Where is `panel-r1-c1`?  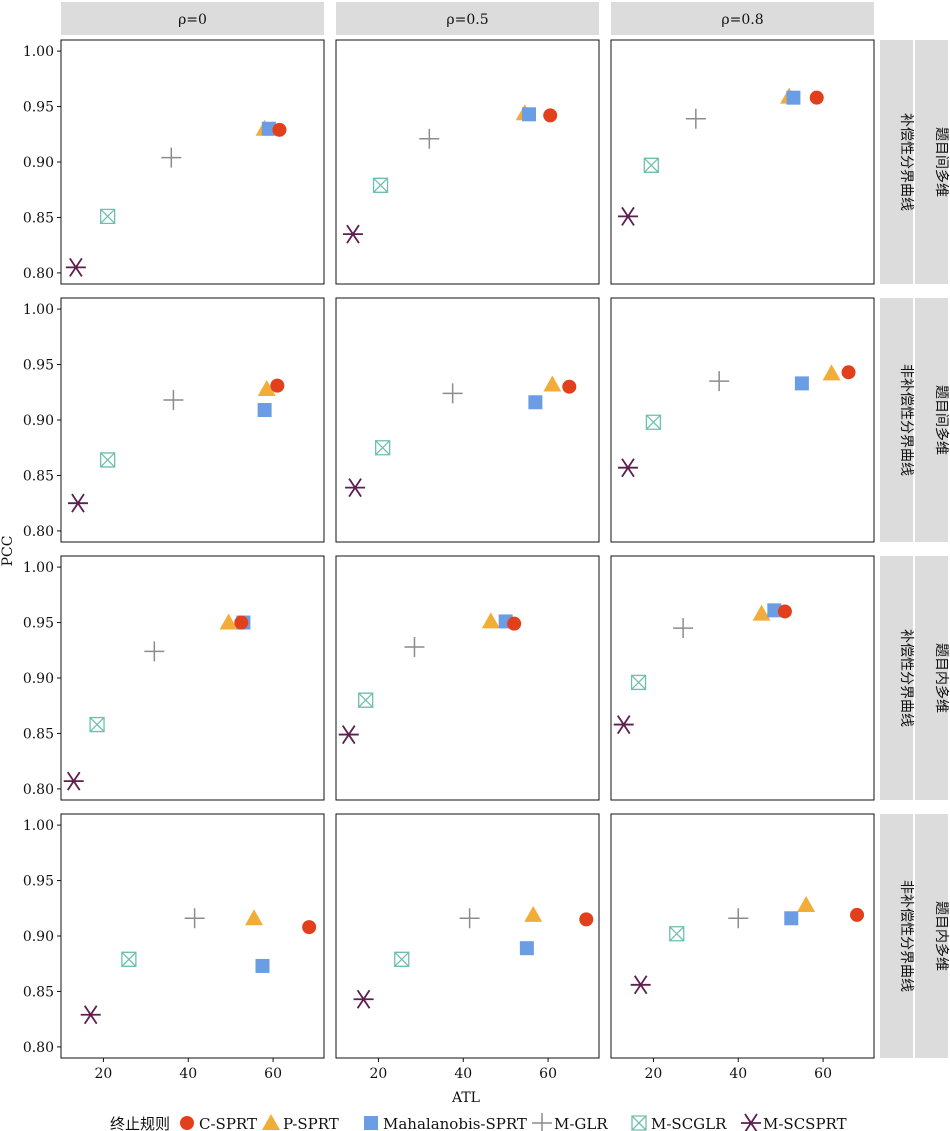
panel-r1-c1 is located at coordinates (467, 420).